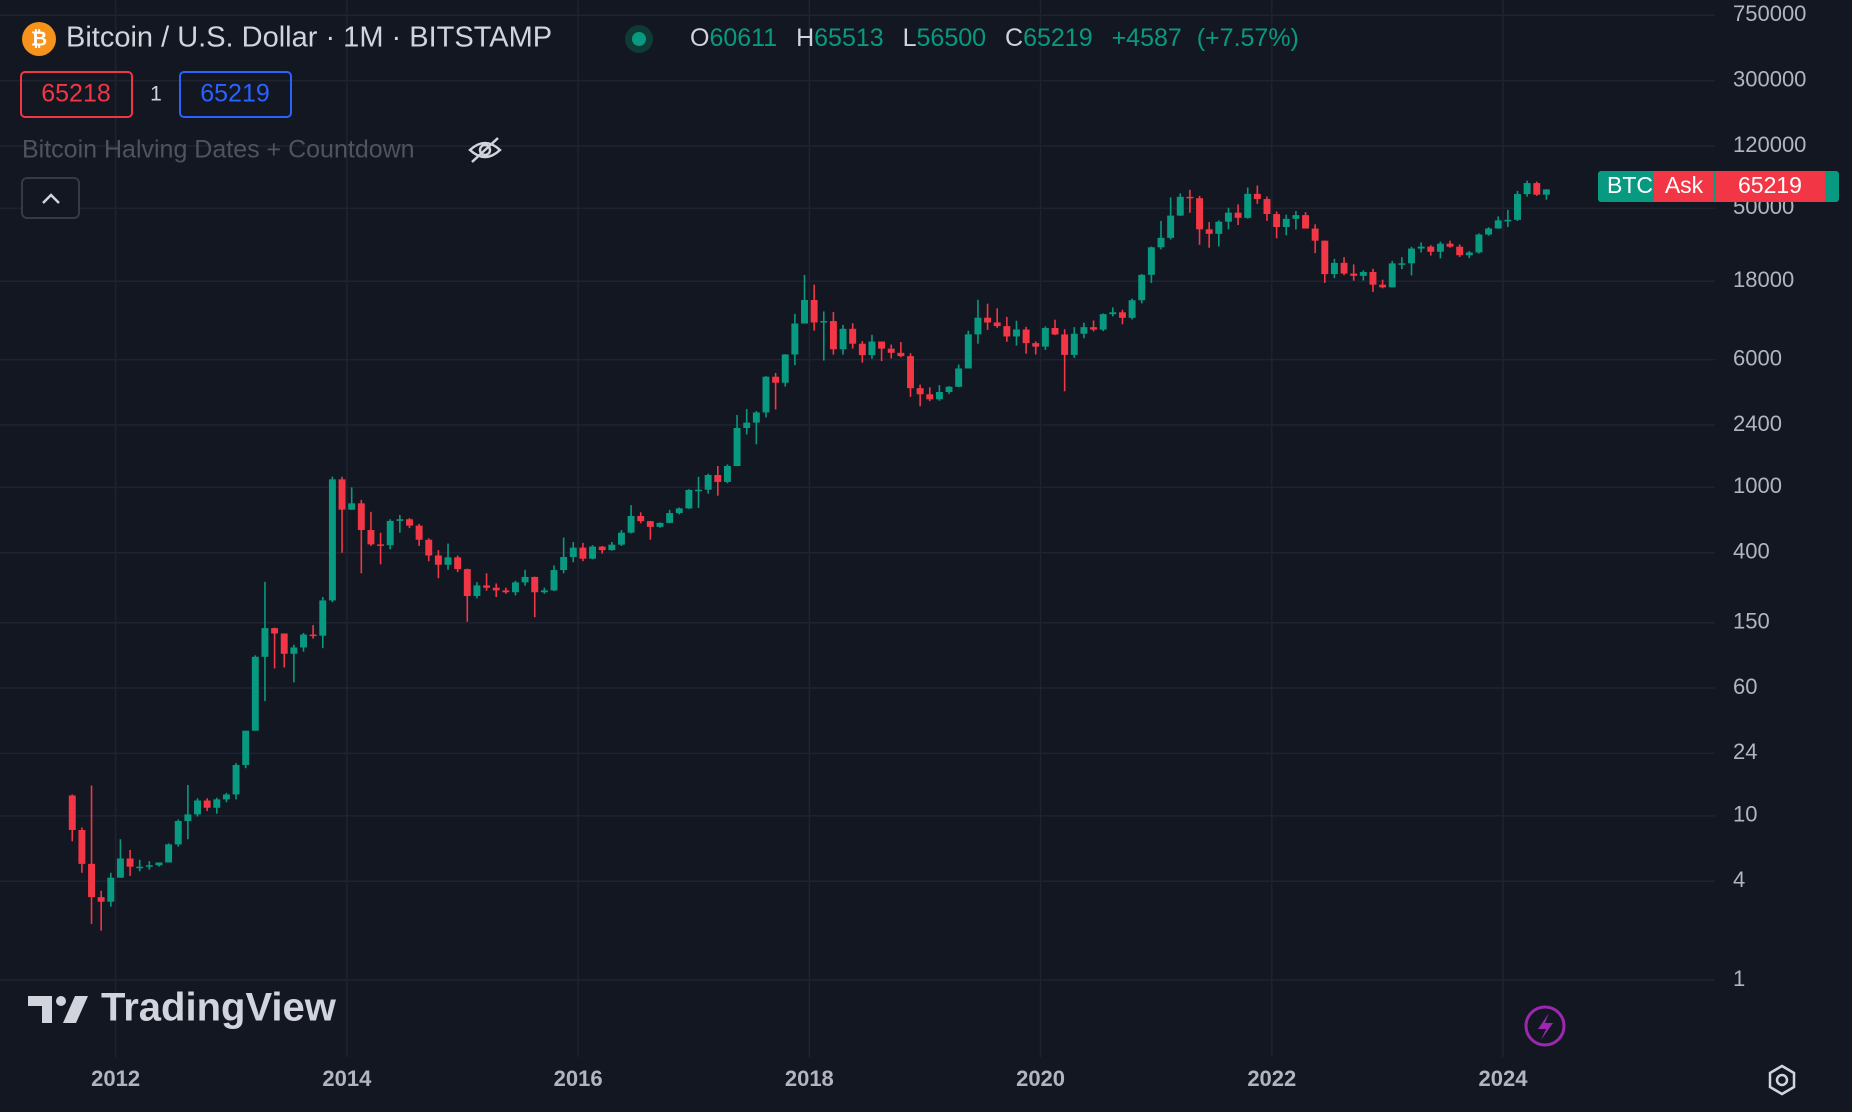 Image resolution: width=1852 pixels, height=1112 pixels. I want to click on y-tick-label: 4, so click(1739, 879).